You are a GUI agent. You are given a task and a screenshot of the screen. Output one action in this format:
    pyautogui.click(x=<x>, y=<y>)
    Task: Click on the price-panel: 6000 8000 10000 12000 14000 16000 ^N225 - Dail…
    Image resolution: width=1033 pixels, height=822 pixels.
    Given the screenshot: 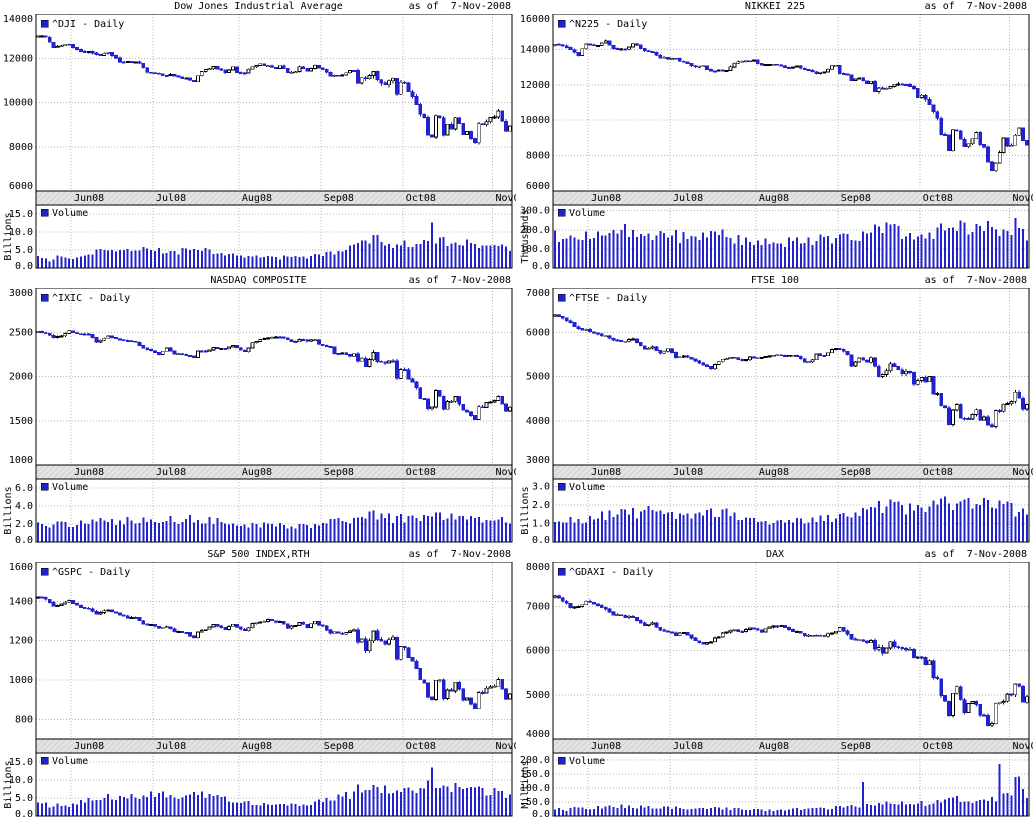 What is the action you would take?
    pyautogui.click(x=775, y=103)
    